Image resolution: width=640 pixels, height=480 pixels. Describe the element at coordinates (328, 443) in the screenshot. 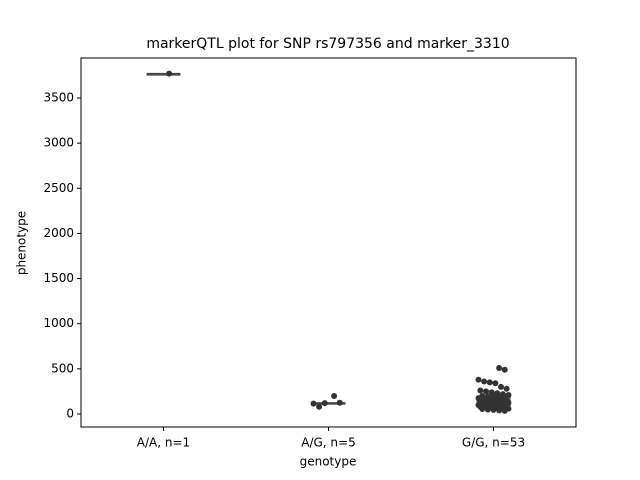

I see `x-tick-label: A/G, n=5` at that location.